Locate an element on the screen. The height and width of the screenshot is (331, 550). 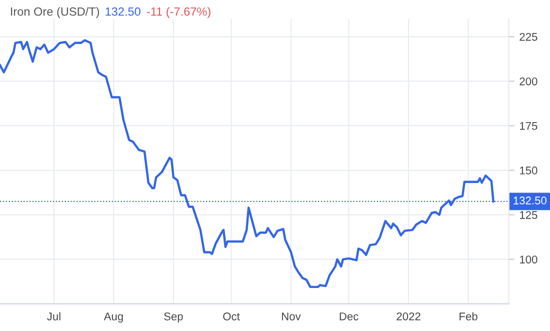
text: 132.50 is located at coordinates (123, 11).